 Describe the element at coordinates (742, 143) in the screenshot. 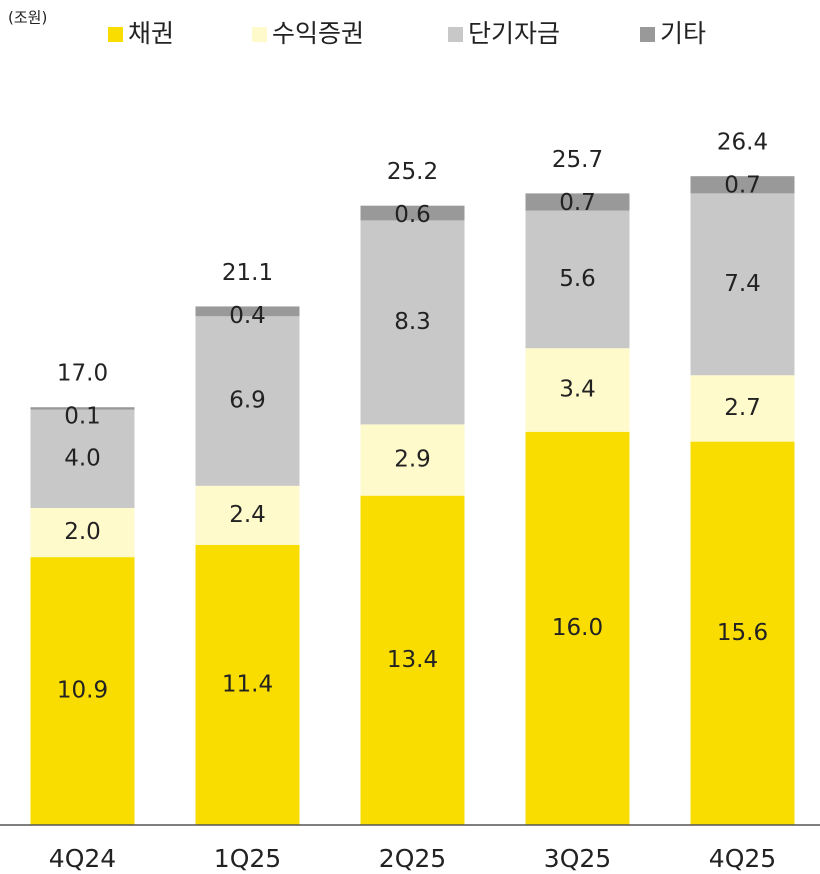

I see `total-label: 26.4` at that location.